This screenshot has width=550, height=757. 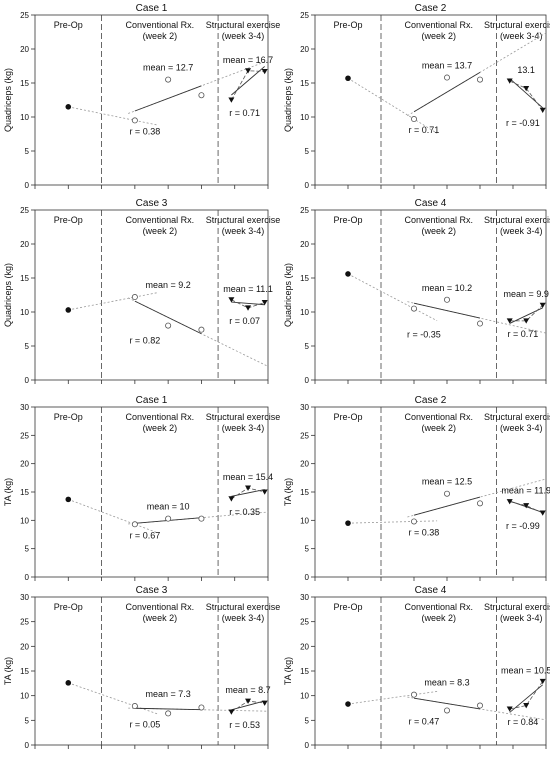 I want to click on conventional-trend-line, so click(x=477, y=708).